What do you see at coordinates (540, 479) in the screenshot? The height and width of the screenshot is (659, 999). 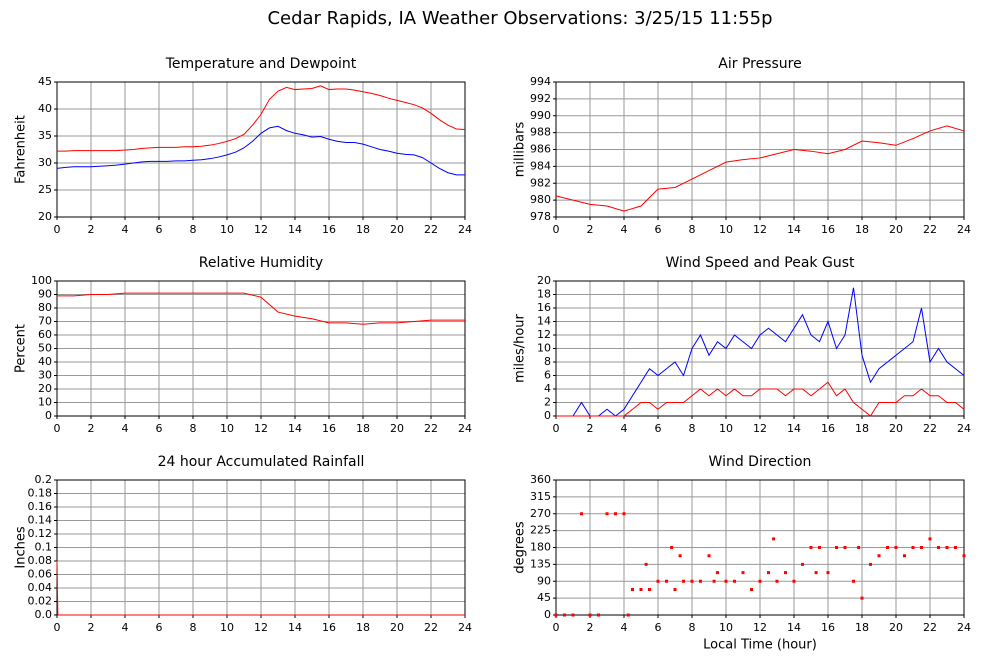 I see `y-tick-label: 360` at bounding box center [540, 479].